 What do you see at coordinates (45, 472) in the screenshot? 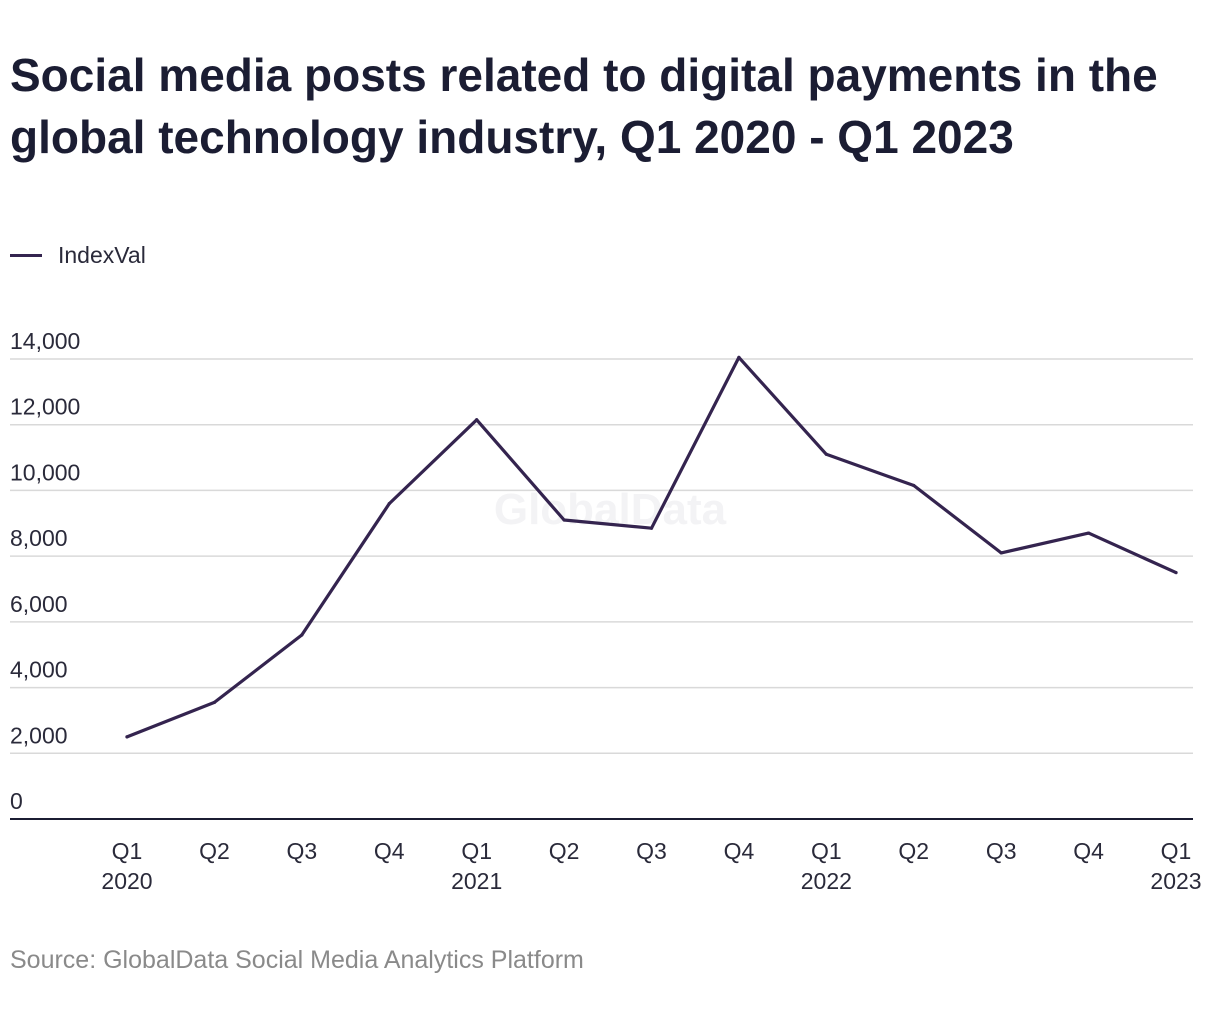
I see `y-tick-label: 10,000` at bounding box center [45, 472].